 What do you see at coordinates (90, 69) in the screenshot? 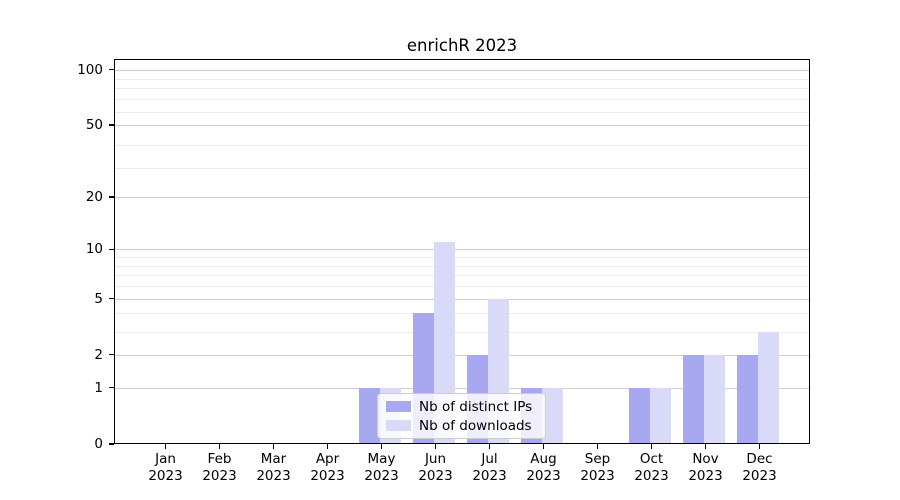
I see `y-tick-label: 100` at bounding box center [90, 69].